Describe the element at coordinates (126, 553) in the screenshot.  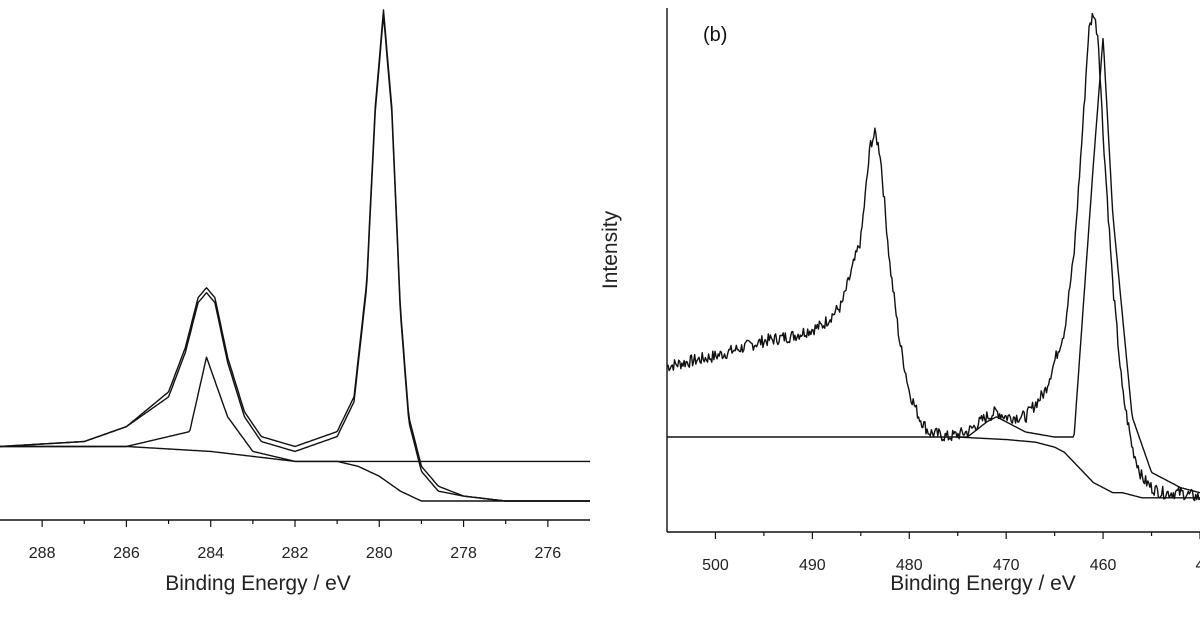
I see `panel-a-tick-label-1: 286` at that location.